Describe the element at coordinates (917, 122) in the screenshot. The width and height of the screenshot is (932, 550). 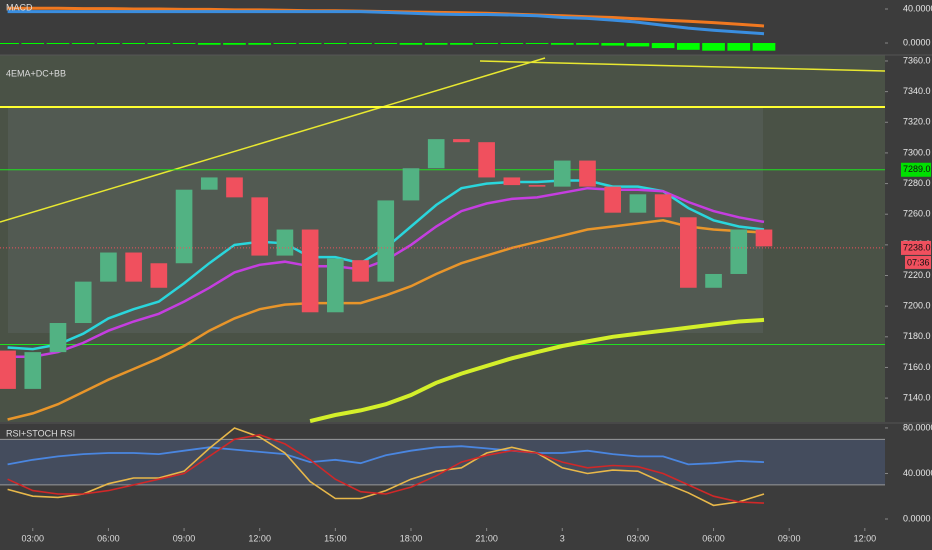
I see `y-tick-label: 7320.0` at that location.